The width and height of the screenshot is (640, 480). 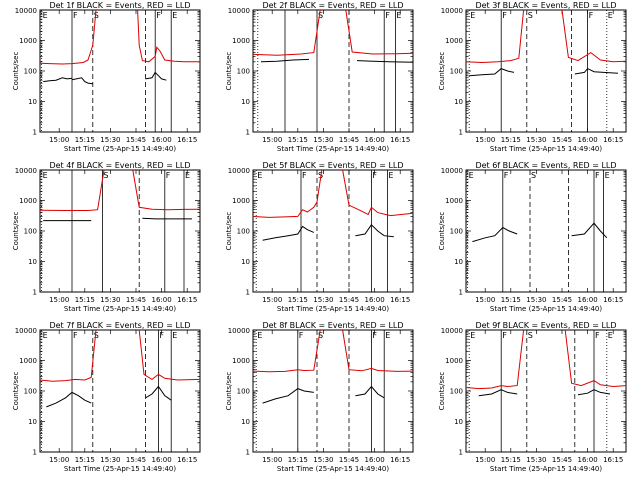 I want to click on chart-title: Det 6f BLACK = Events, RED = LLD, so click(x=545, y=165).